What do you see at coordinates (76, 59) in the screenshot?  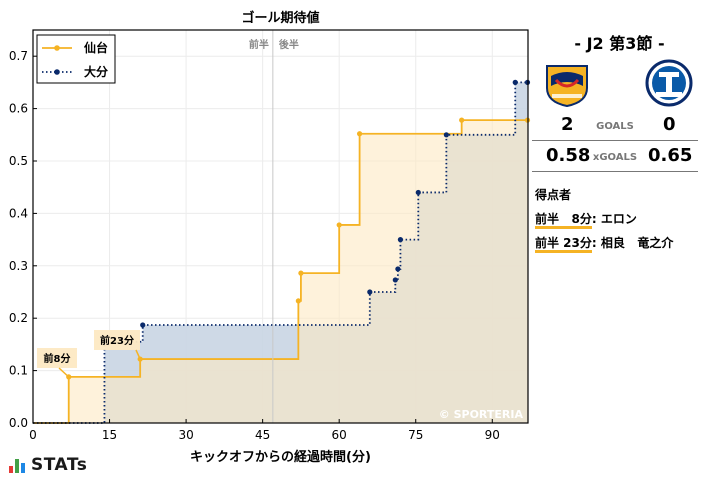 I see `legend-box` at bounding box center [76, 59].